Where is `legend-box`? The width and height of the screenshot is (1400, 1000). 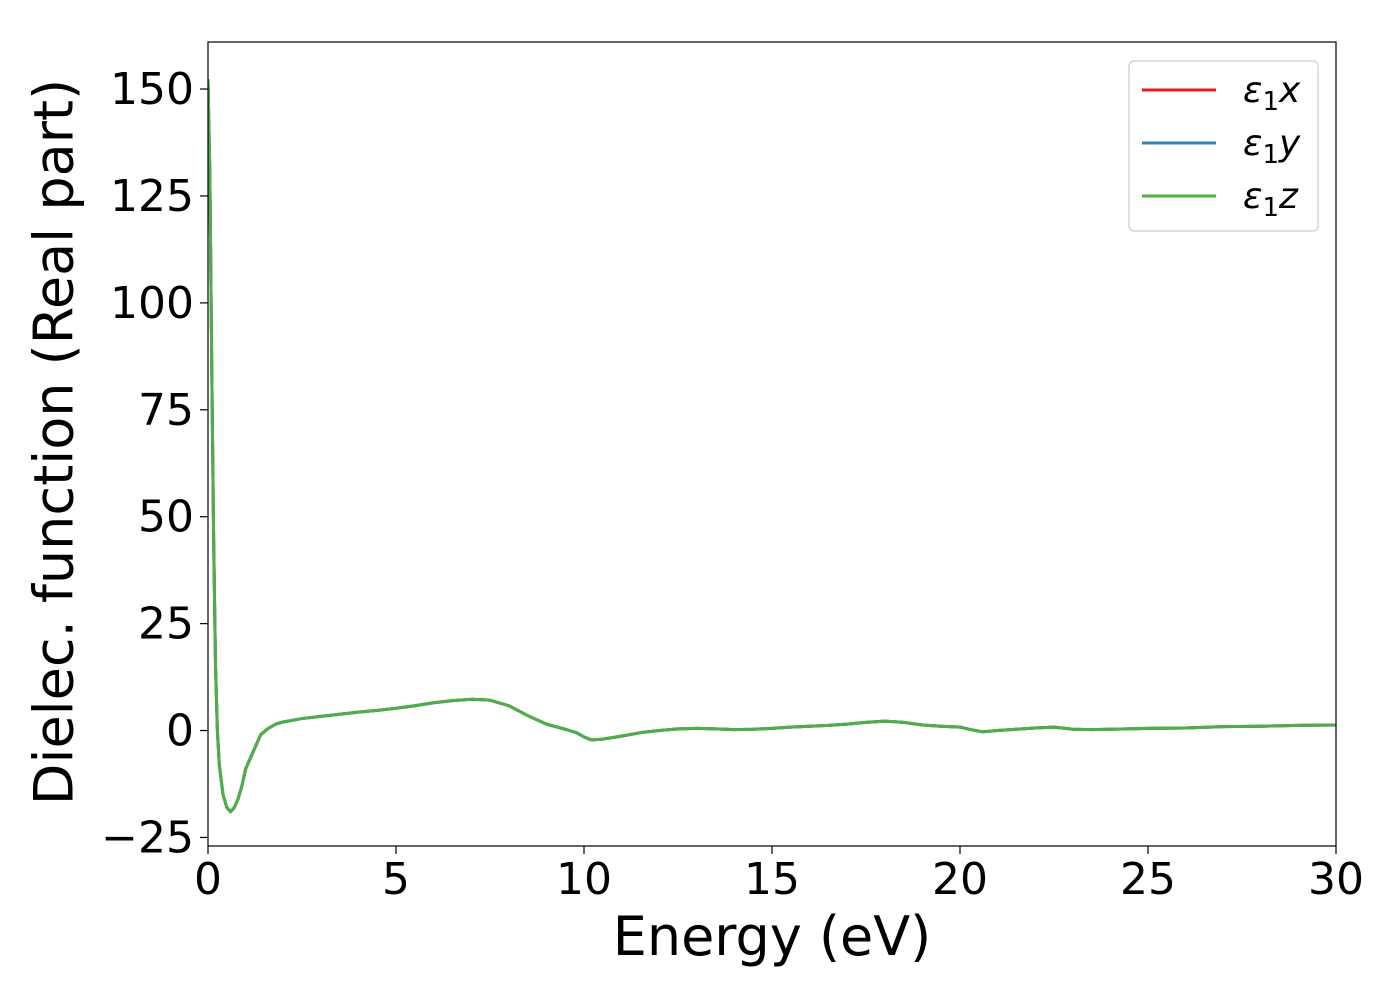
legend-box is located at coordinates (1223, 146).